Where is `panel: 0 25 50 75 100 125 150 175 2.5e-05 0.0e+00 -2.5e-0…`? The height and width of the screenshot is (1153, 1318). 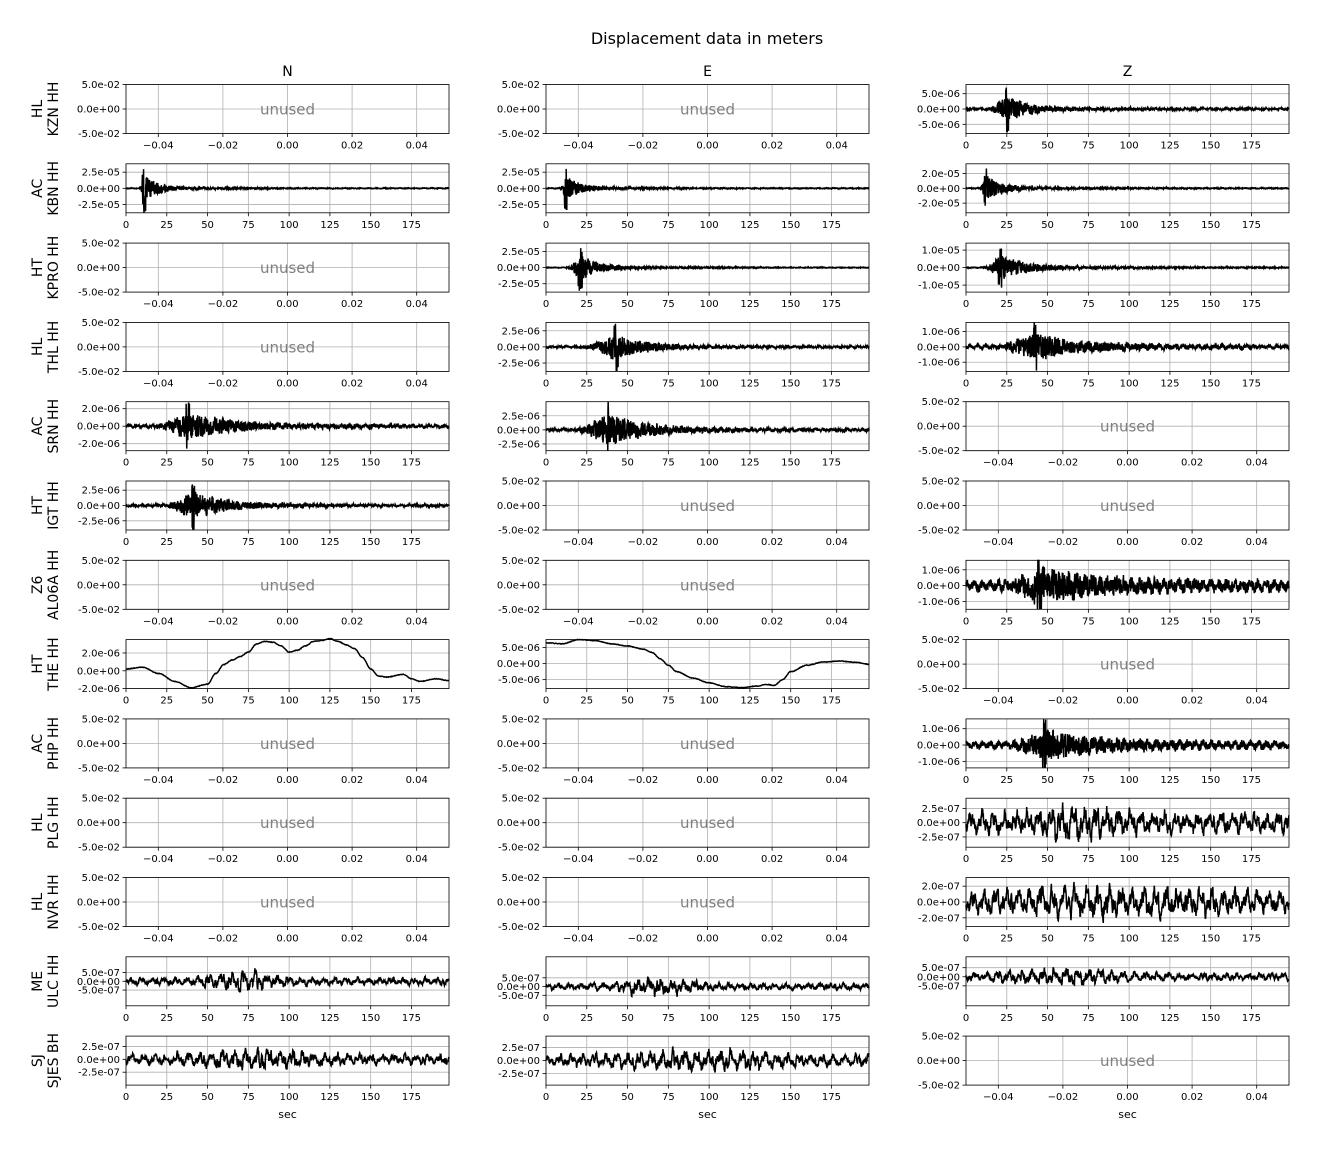
panel: 0 25 50 75 100 125 150 175 2.5e-05 0.0e+00 -2.5e-0… is located at coordinates (683, 197).